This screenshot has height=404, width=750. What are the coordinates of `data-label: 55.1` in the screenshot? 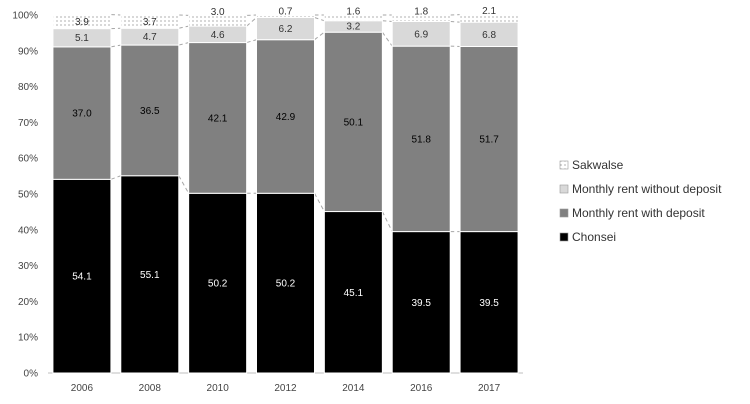 It's located at (150, 275).